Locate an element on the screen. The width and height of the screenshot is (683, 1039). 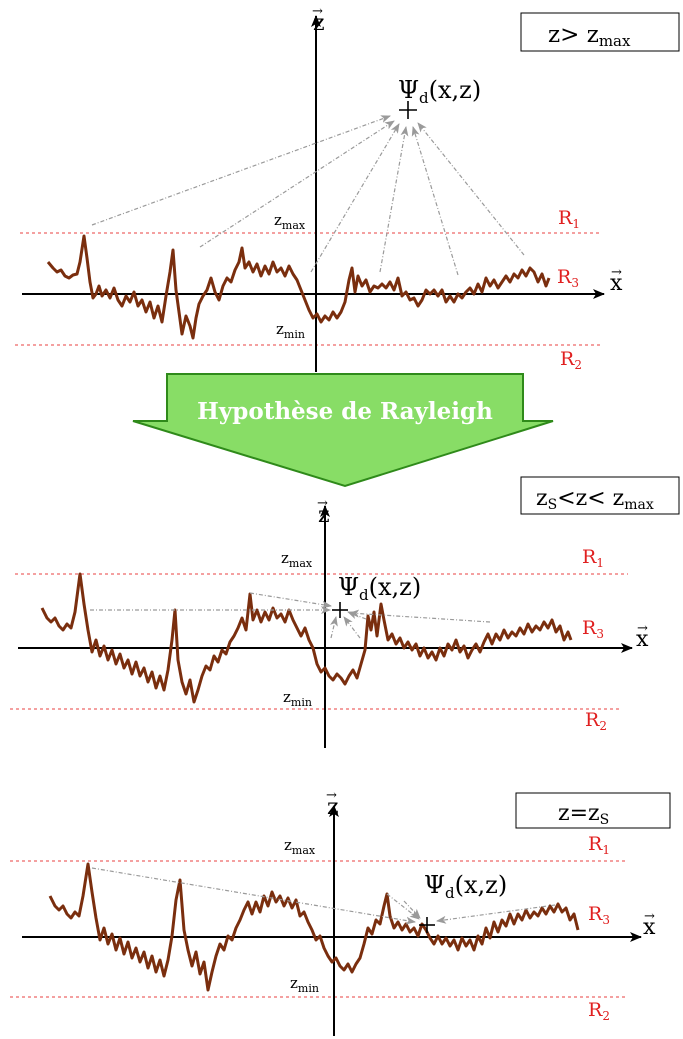
rayleigh-hypothesis-label: Hypothèse de Rayleigh is located at coordinates (345, 411).